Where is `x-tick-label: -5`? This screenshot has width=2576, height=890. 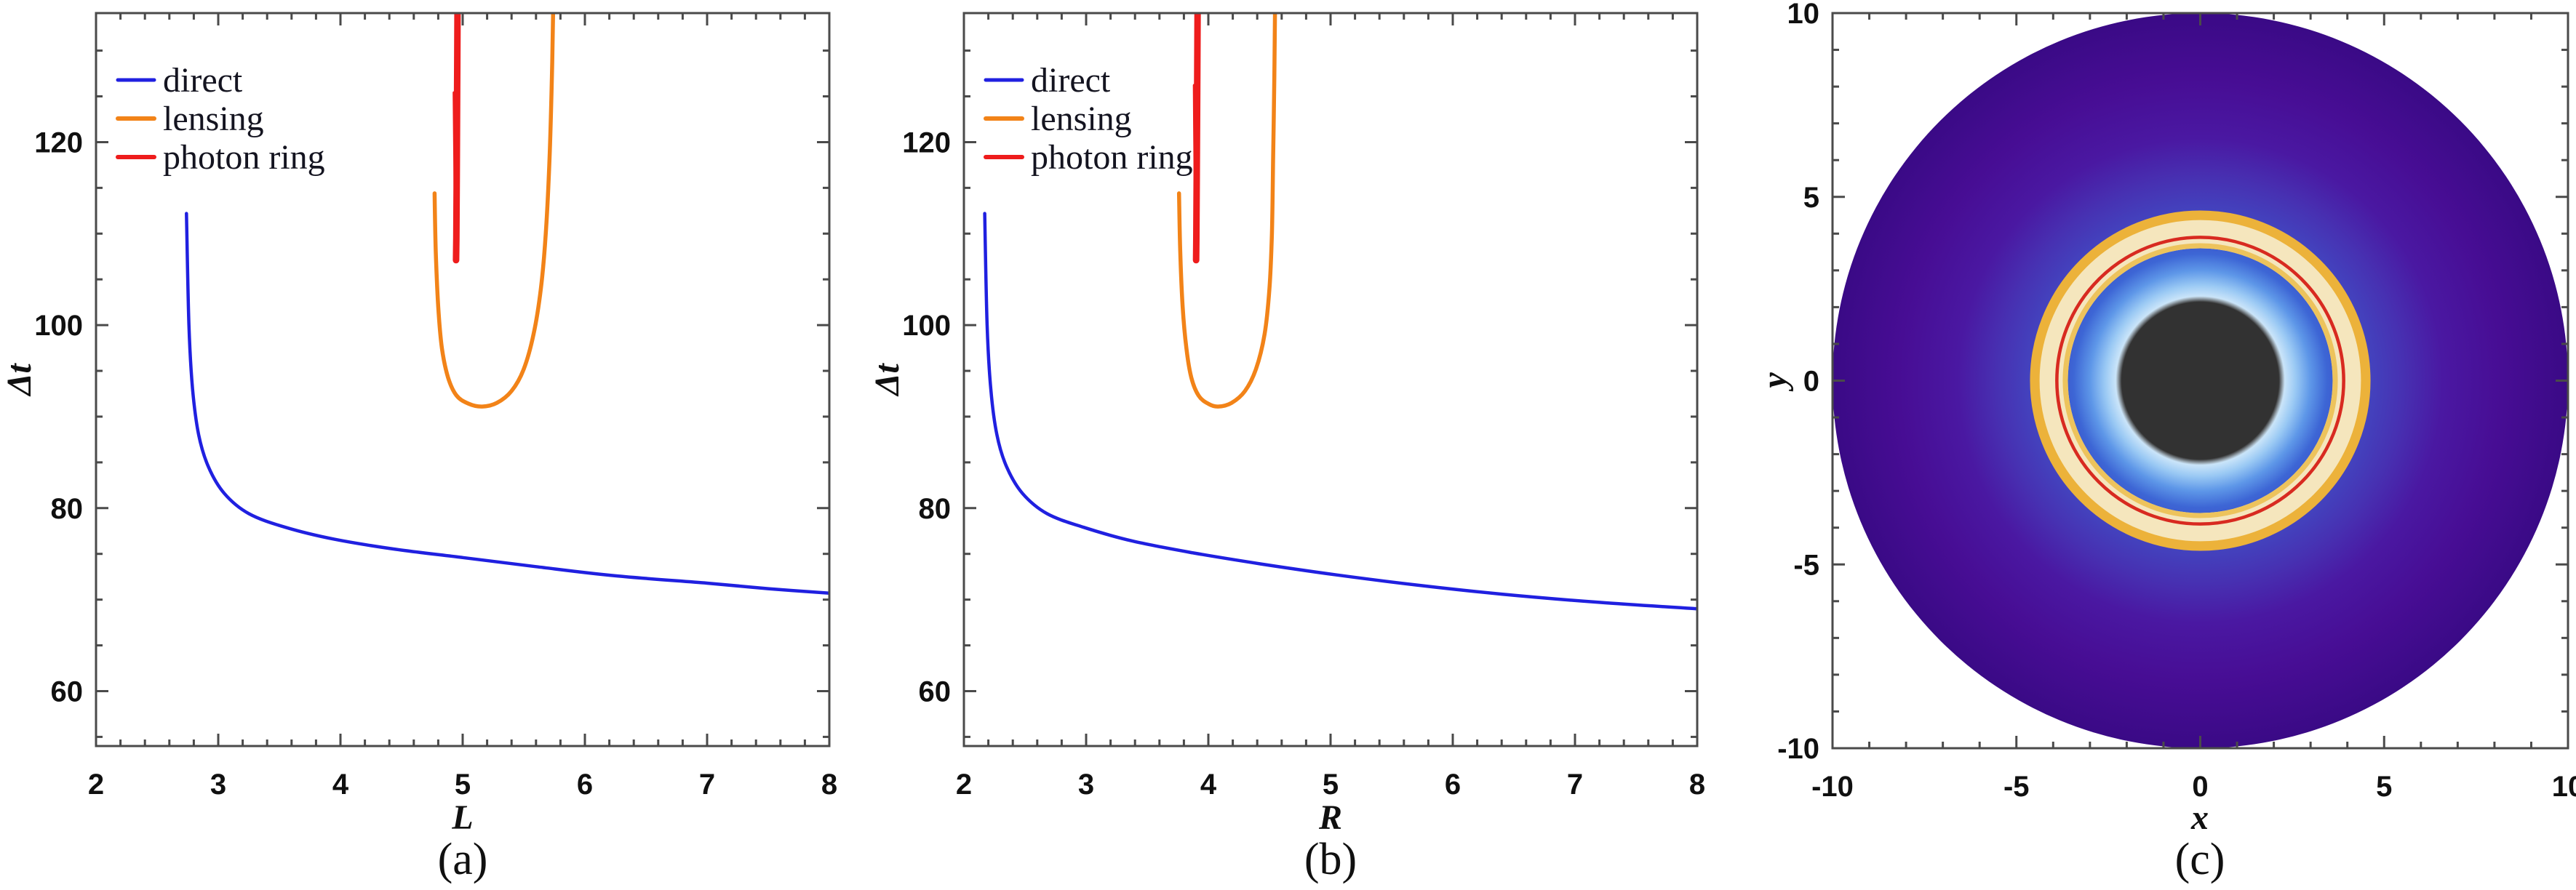 x-tick-label: -5 is located at coordinates (2016, 787).